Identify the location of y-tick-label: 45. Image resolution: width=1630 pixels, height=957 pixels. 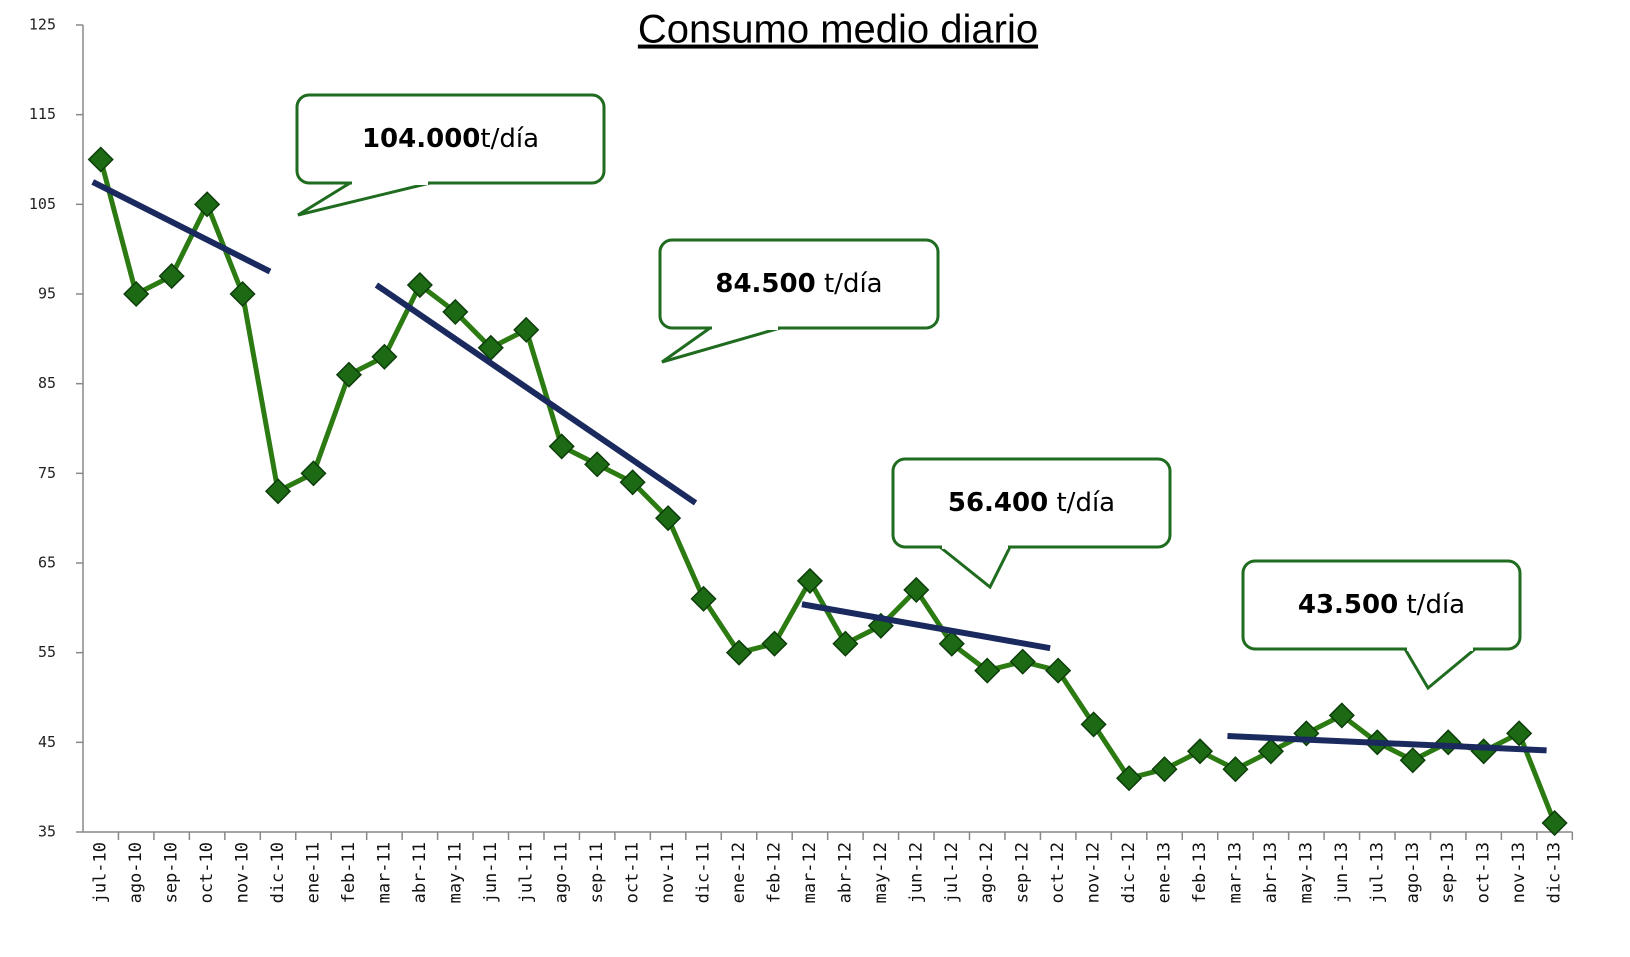
(47, 742).